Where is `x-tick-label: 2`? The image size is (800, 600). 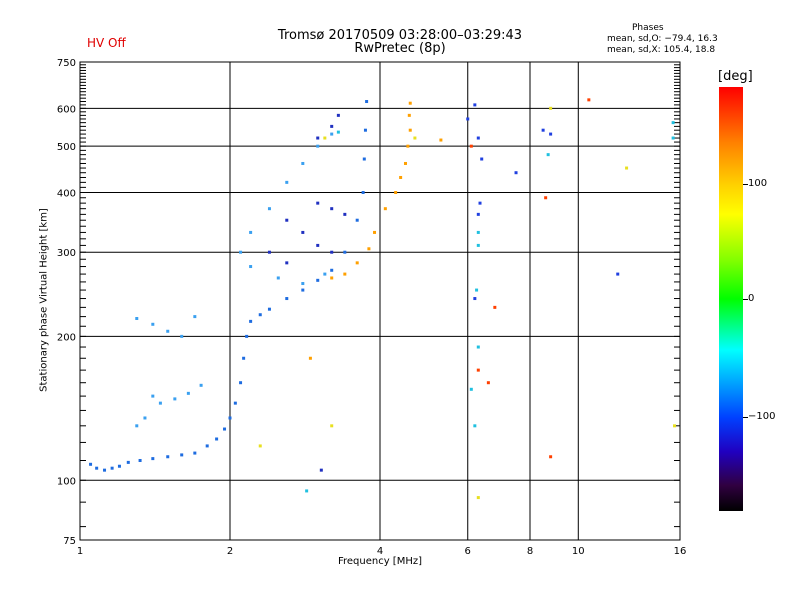 x-tick-label: 2 is located at coordinates (230, 551).